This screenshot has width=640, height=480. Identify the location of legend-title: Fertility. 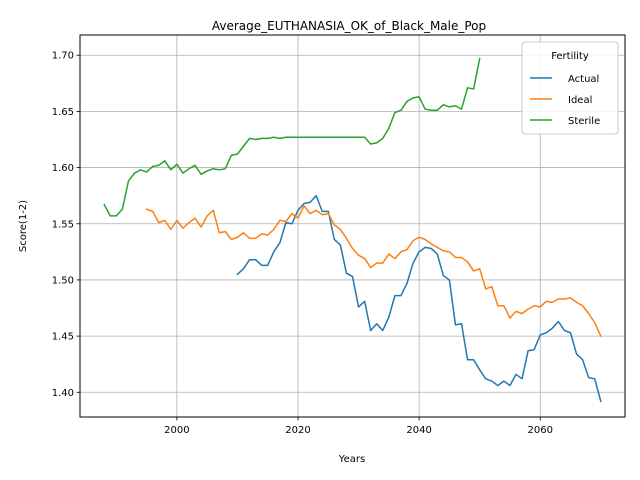
(570, 56).